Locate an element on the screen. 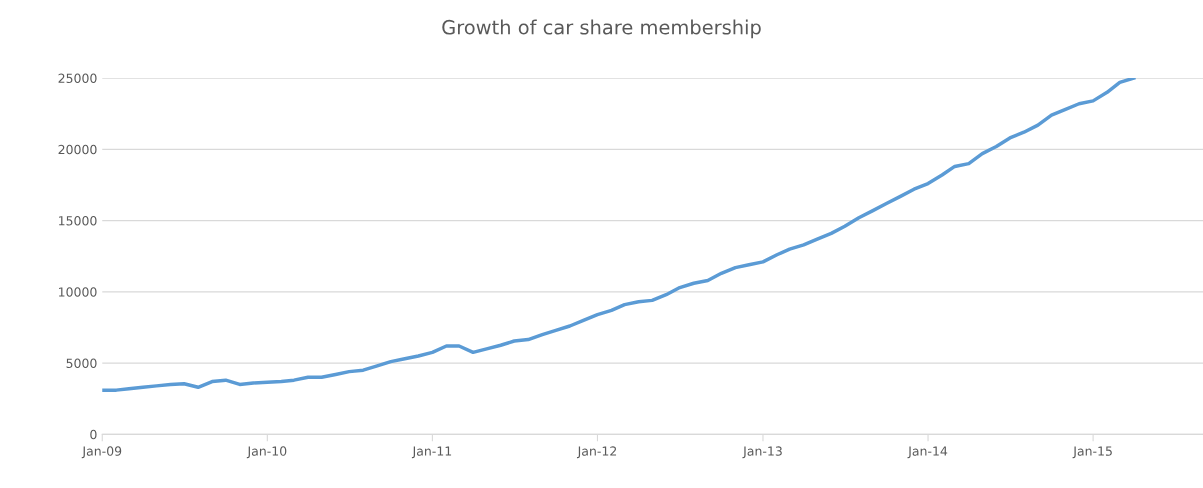 The image size is (1203, 488). x-tick-label: Jan-12 is located at coordinates (596, 452).